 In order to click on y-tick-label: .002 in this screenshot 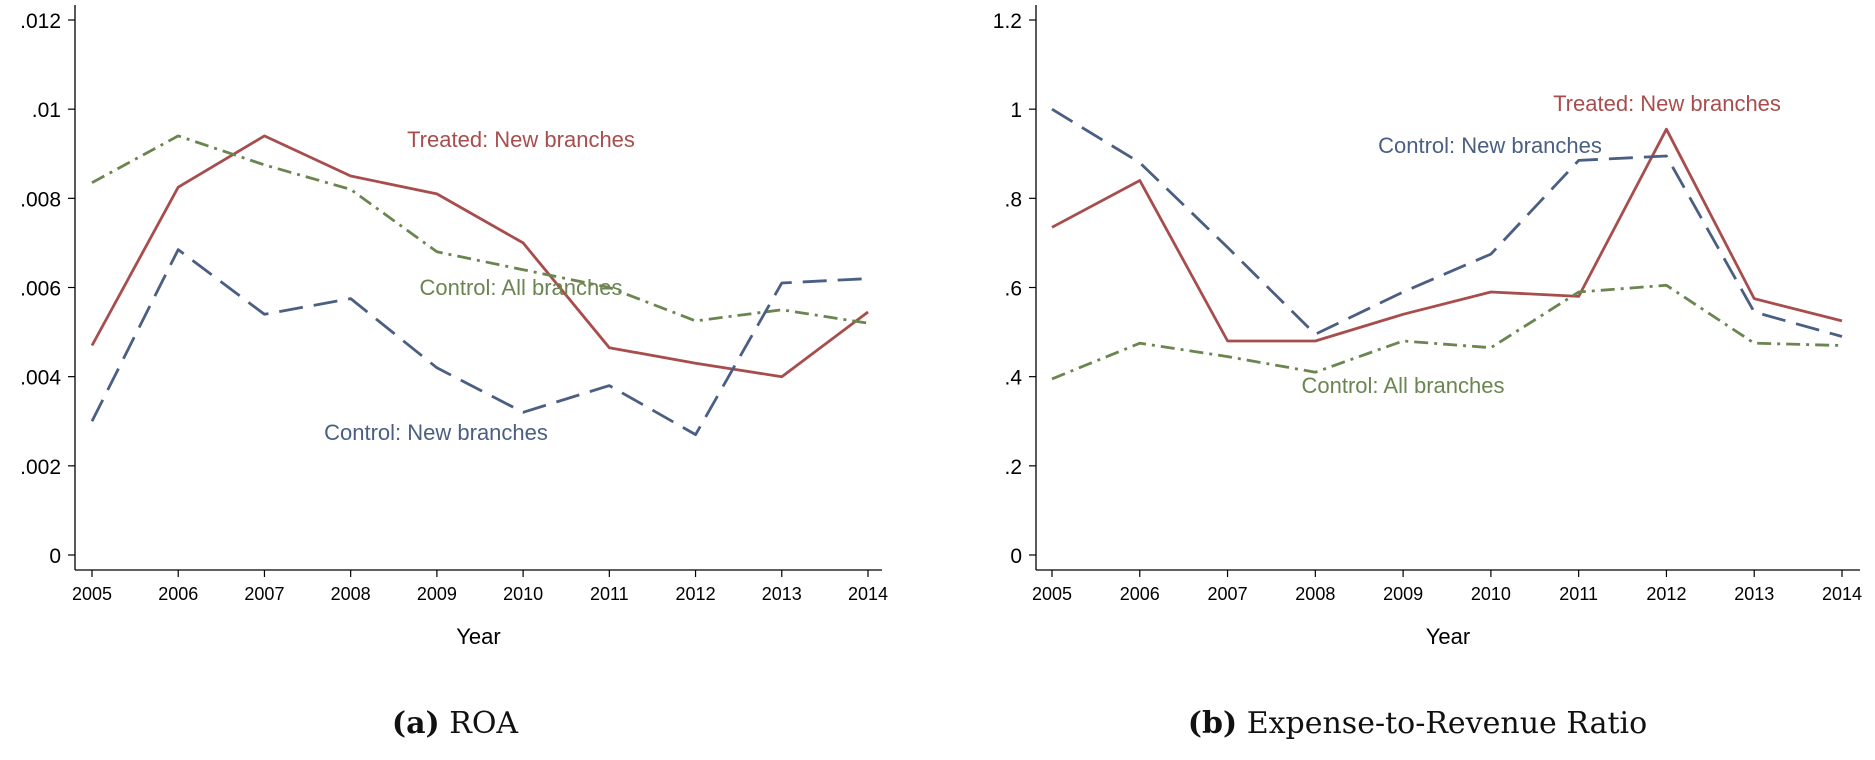, I will do `click(40, 467)`.